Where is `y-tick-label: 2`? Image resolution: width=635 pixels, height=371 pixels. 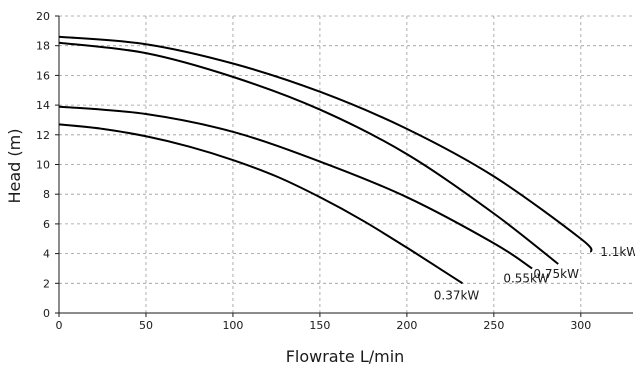 y-tick-label: 2 is located at coordinates (46, 283).